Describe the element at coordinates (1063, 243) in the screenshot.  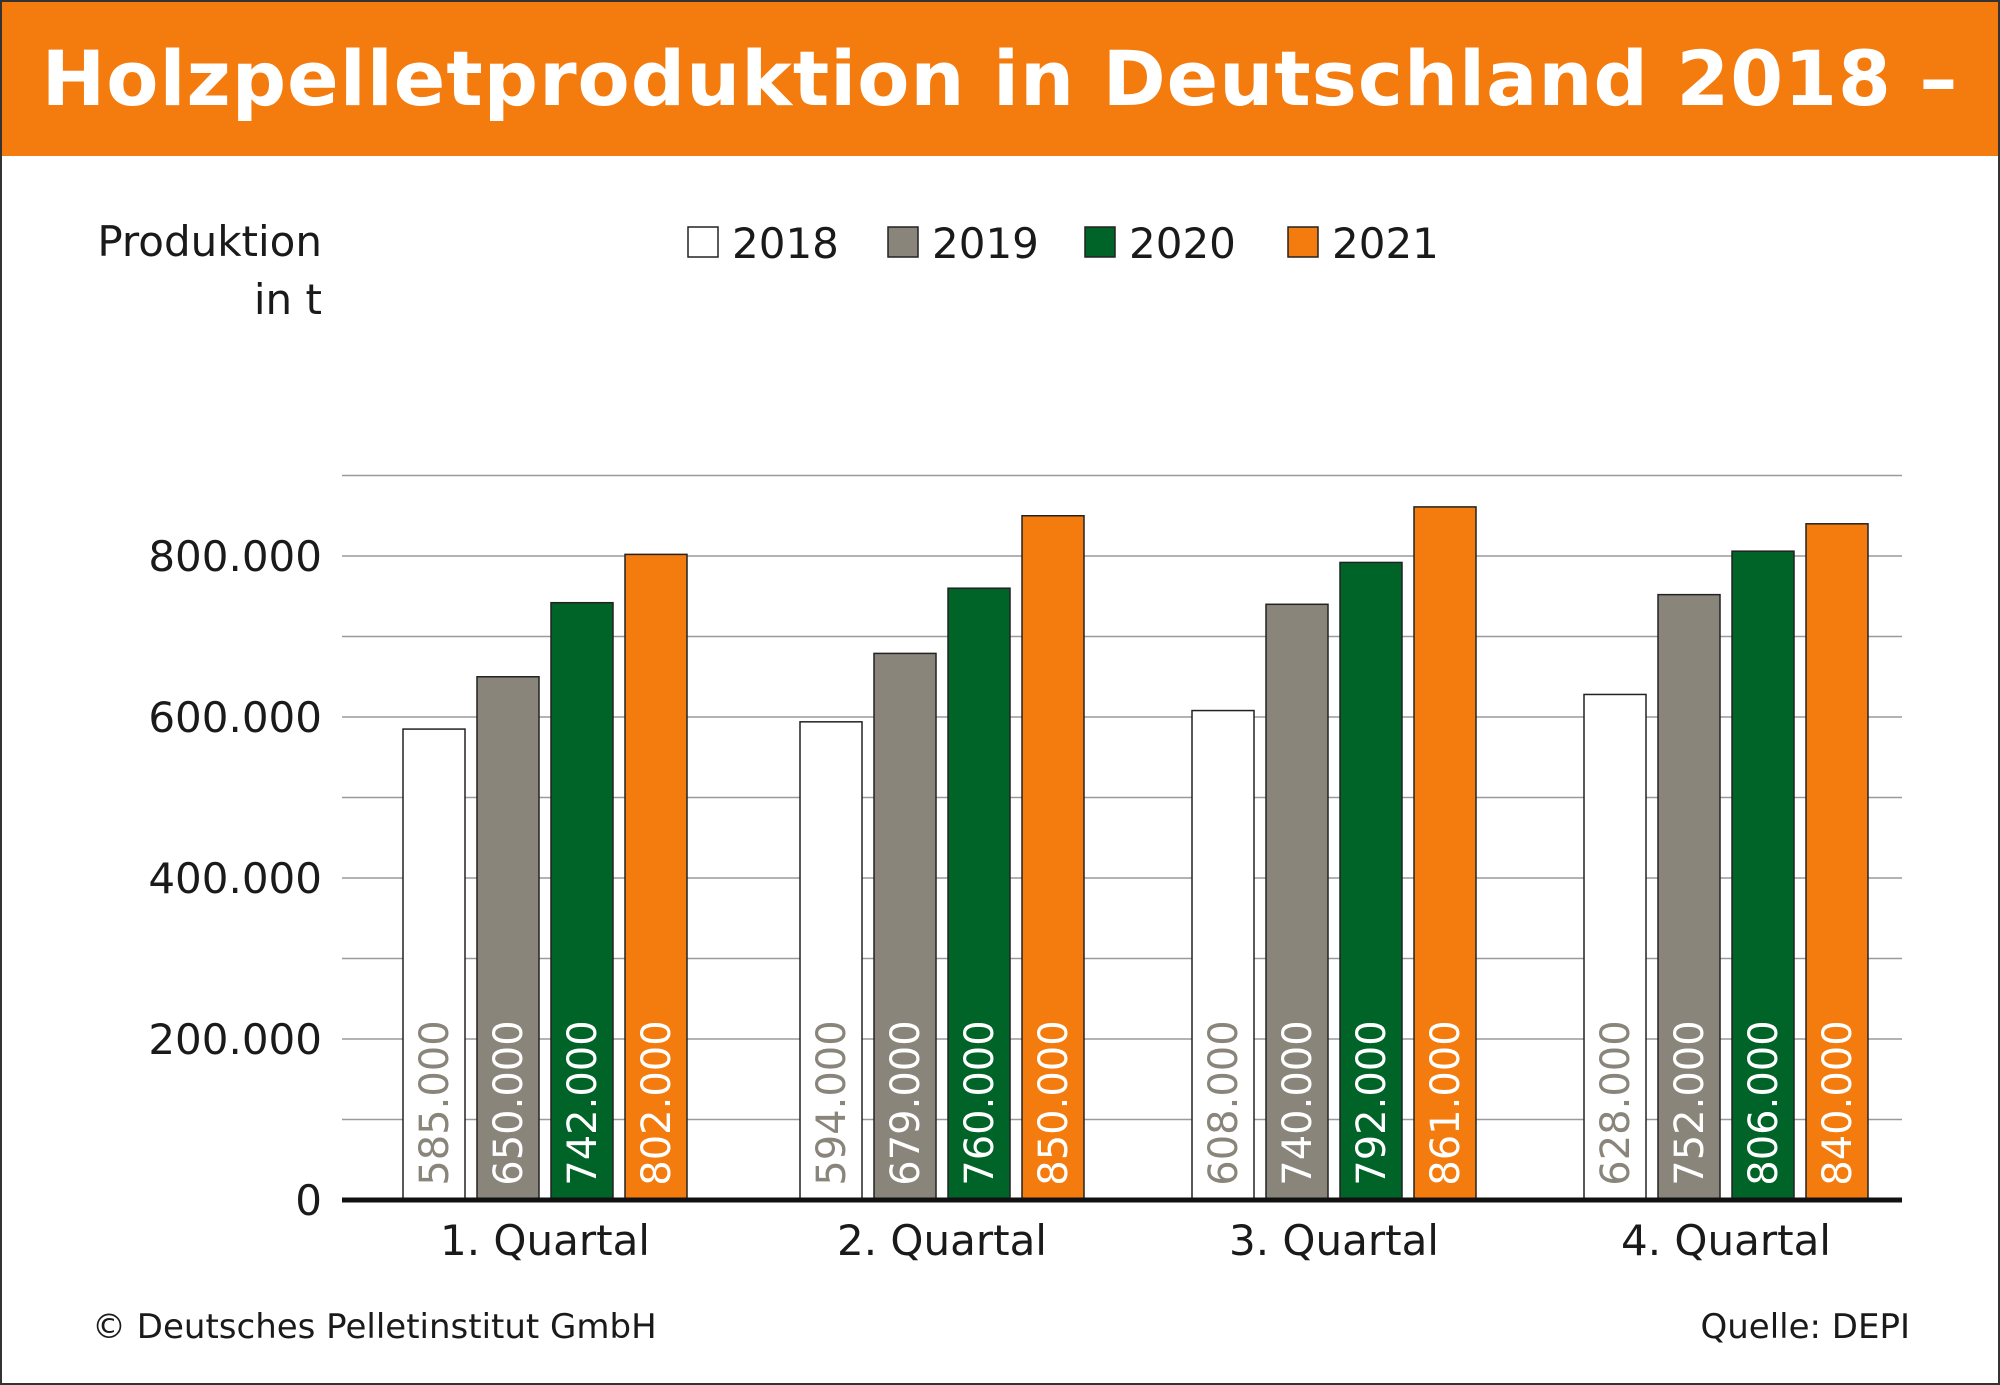
I see `legend: 2018 2019 2020 2021` at that location.